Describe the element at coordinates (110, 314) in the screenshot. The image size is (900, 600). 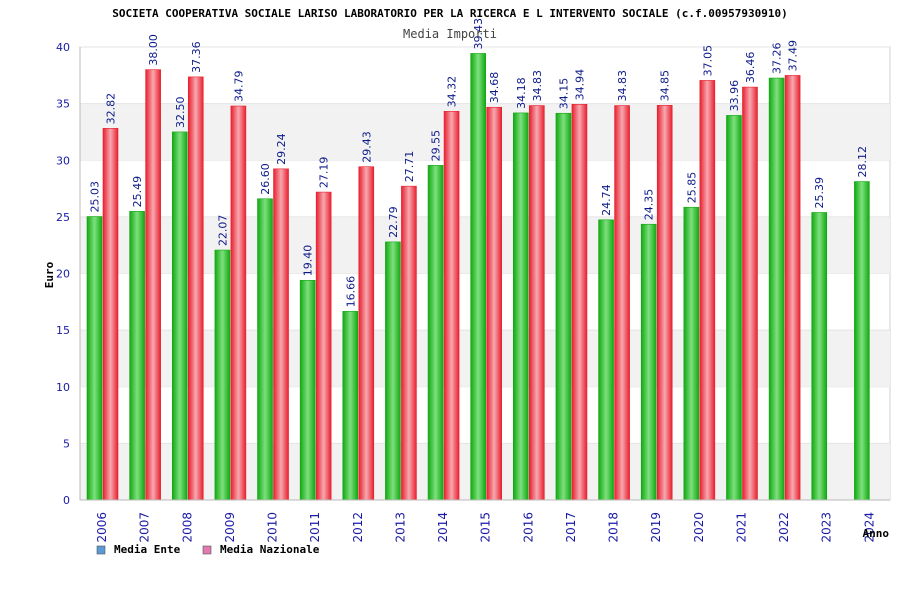
I see `bar-media-nazionale-2006` at that location.